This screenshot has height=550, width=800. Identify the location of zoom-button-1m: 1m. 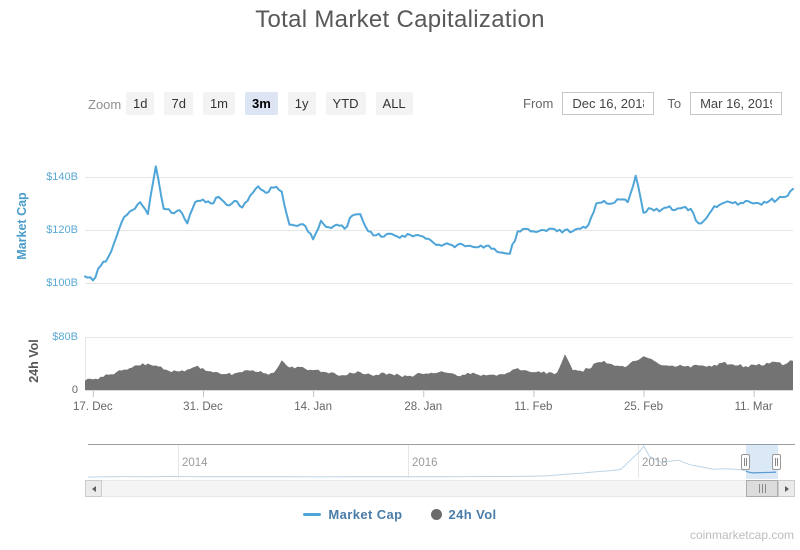
(218, 103).